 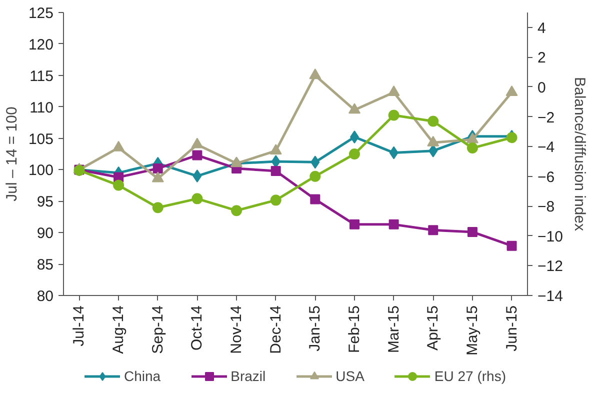 I want to click on y-tick-label: 115, so click(x=42, y=76).